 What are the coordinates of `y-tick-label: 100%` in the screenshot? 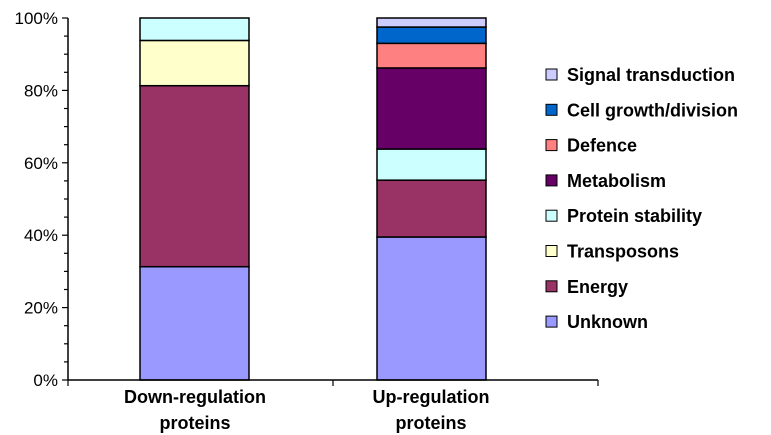 It's located at (36, 18).